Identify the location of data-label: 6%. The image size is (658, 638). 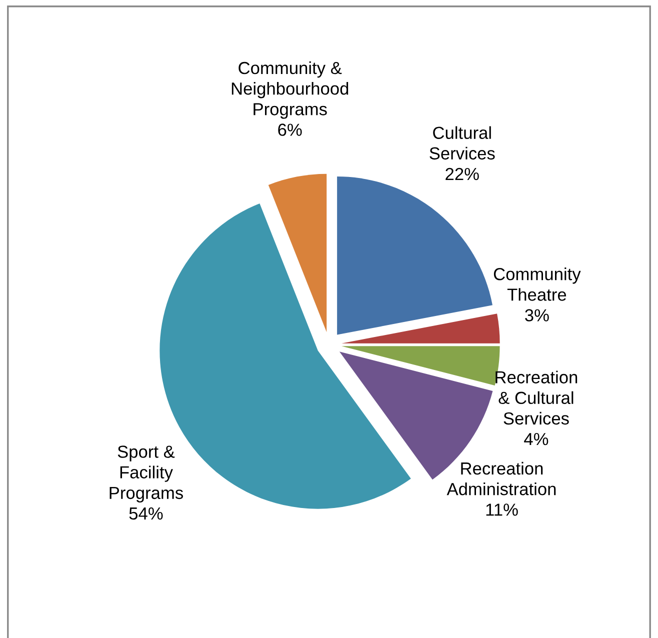
(290, 130).